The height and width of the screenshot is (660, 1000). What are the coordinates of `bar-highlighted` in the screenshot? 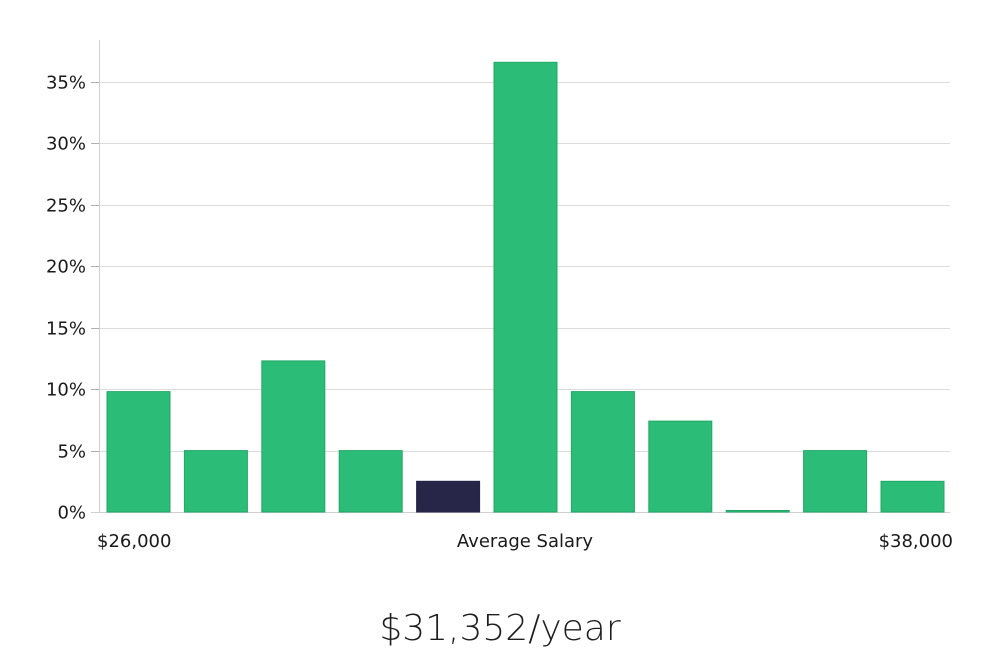 It's located at (448, 496).